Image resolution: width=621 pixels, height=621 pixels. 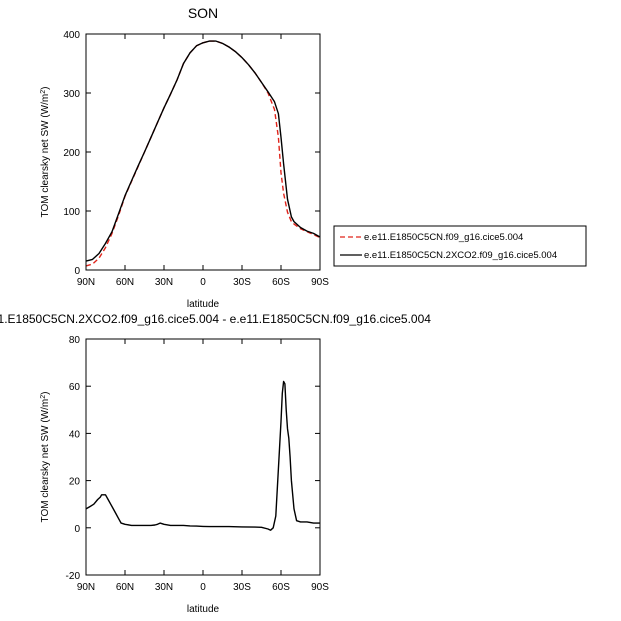 What do you see at coordinates (71, 35) in the screenshot?
I see `y-tick-label: 400` at bounding box center [71, 35].